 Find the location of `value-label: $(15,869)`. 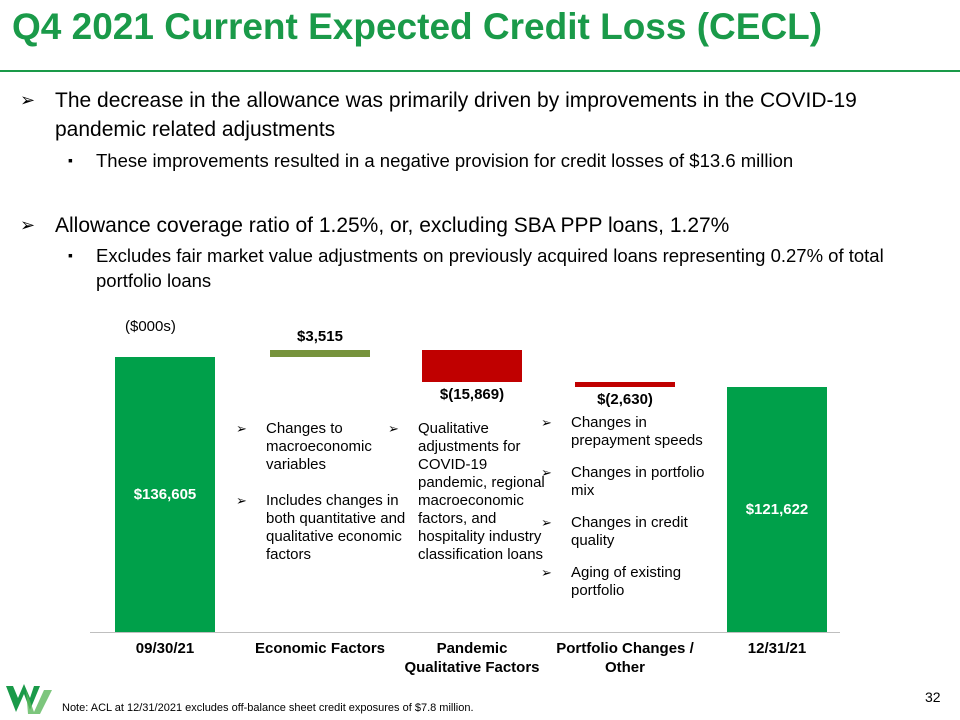

value-label: $(15,869) is located at coordinates (472, 394).